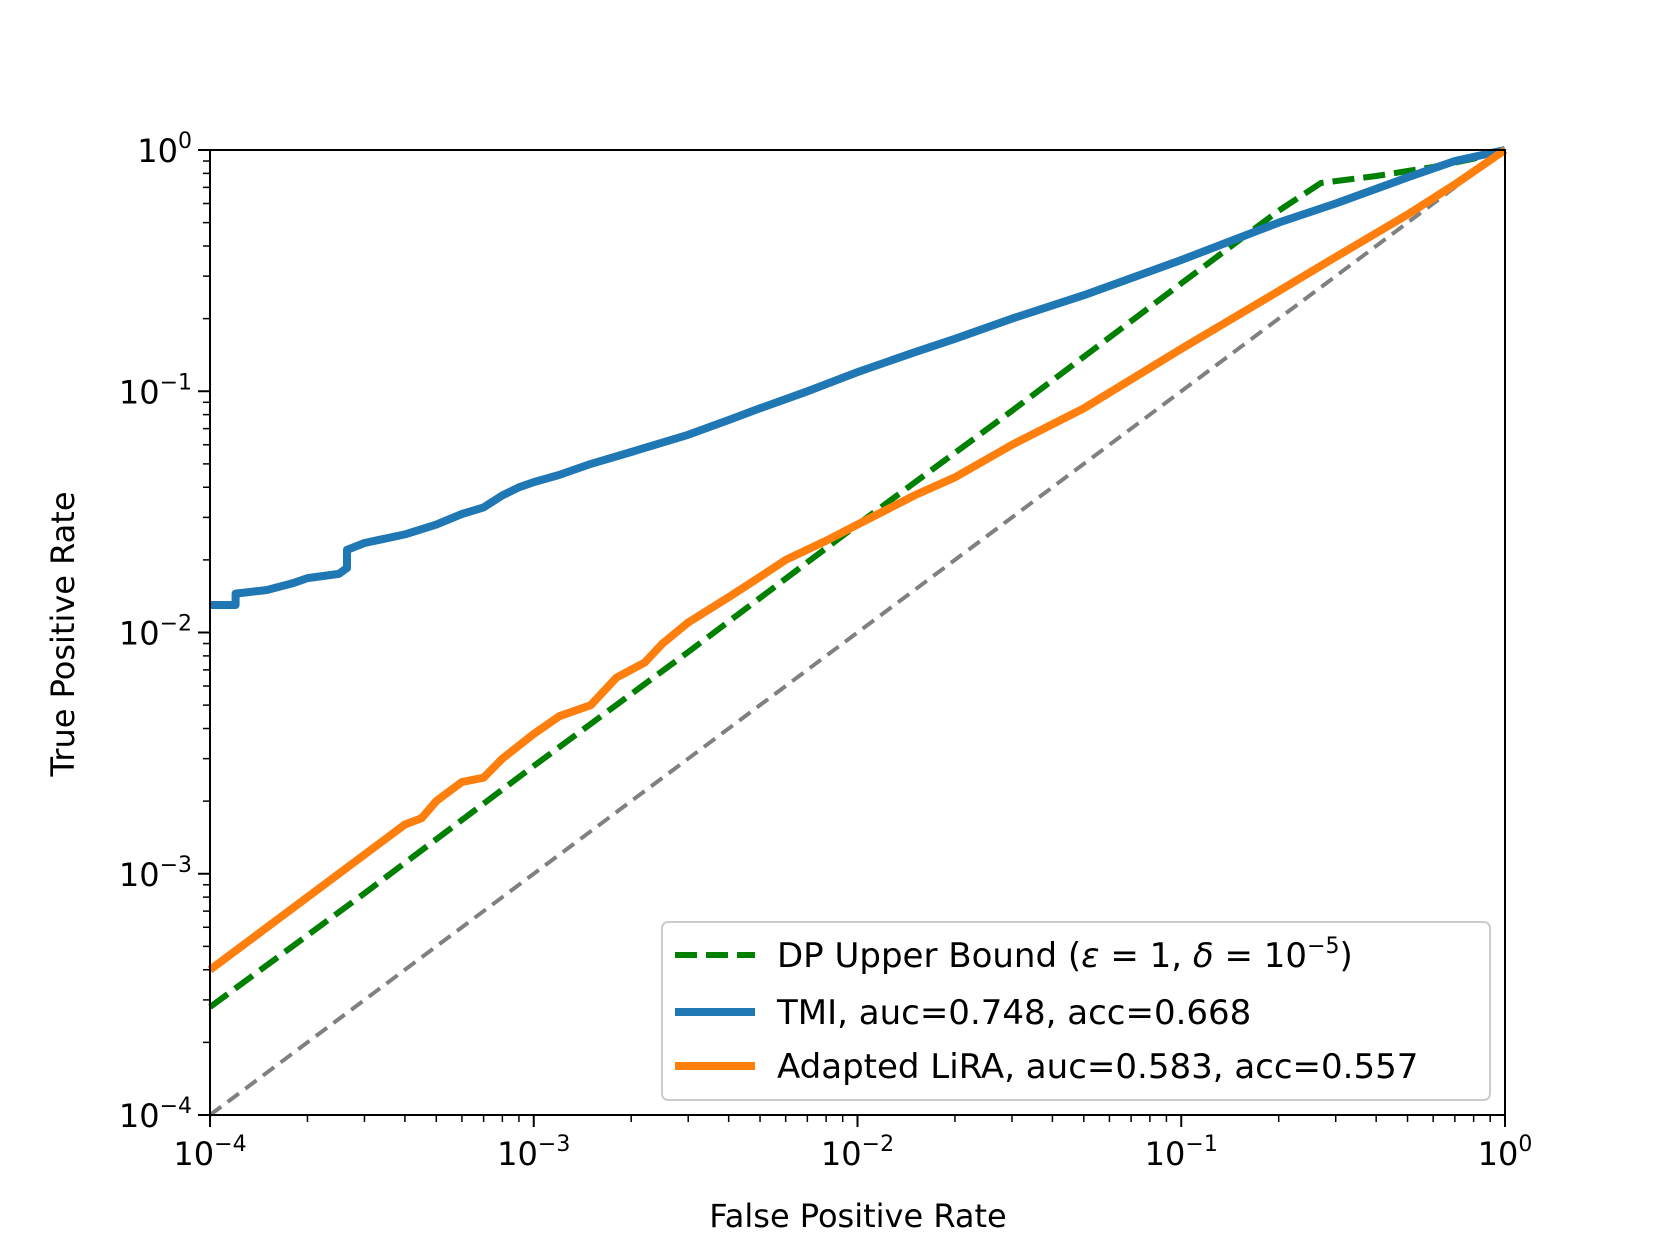 The image size is (1660, 1245). What do you see at coordinates (533, 1152) in the screenshot?
I see `x-tick-label: 10⁻³` at bounding box center [533, 1152].